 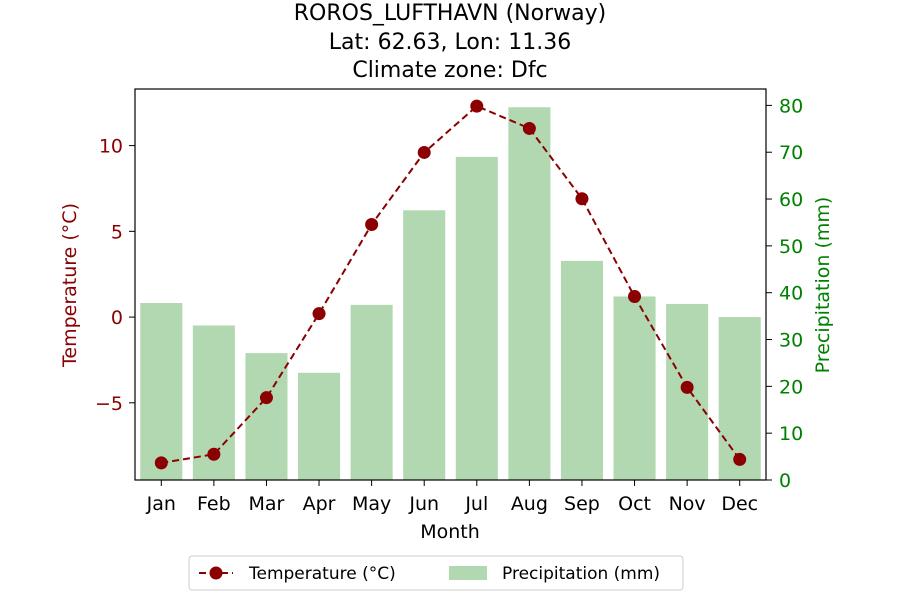 What do you see at coordinates (477, 106) in the screenshot?
I see `temperature-point-jul` at bounding box center [477, 106].